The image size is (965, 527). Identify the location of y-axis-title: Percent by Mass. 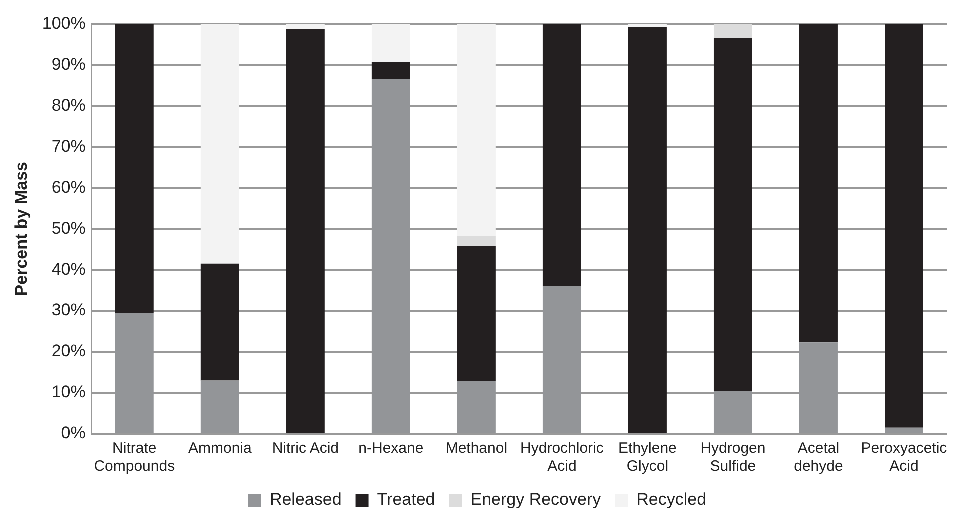
(21, 229).